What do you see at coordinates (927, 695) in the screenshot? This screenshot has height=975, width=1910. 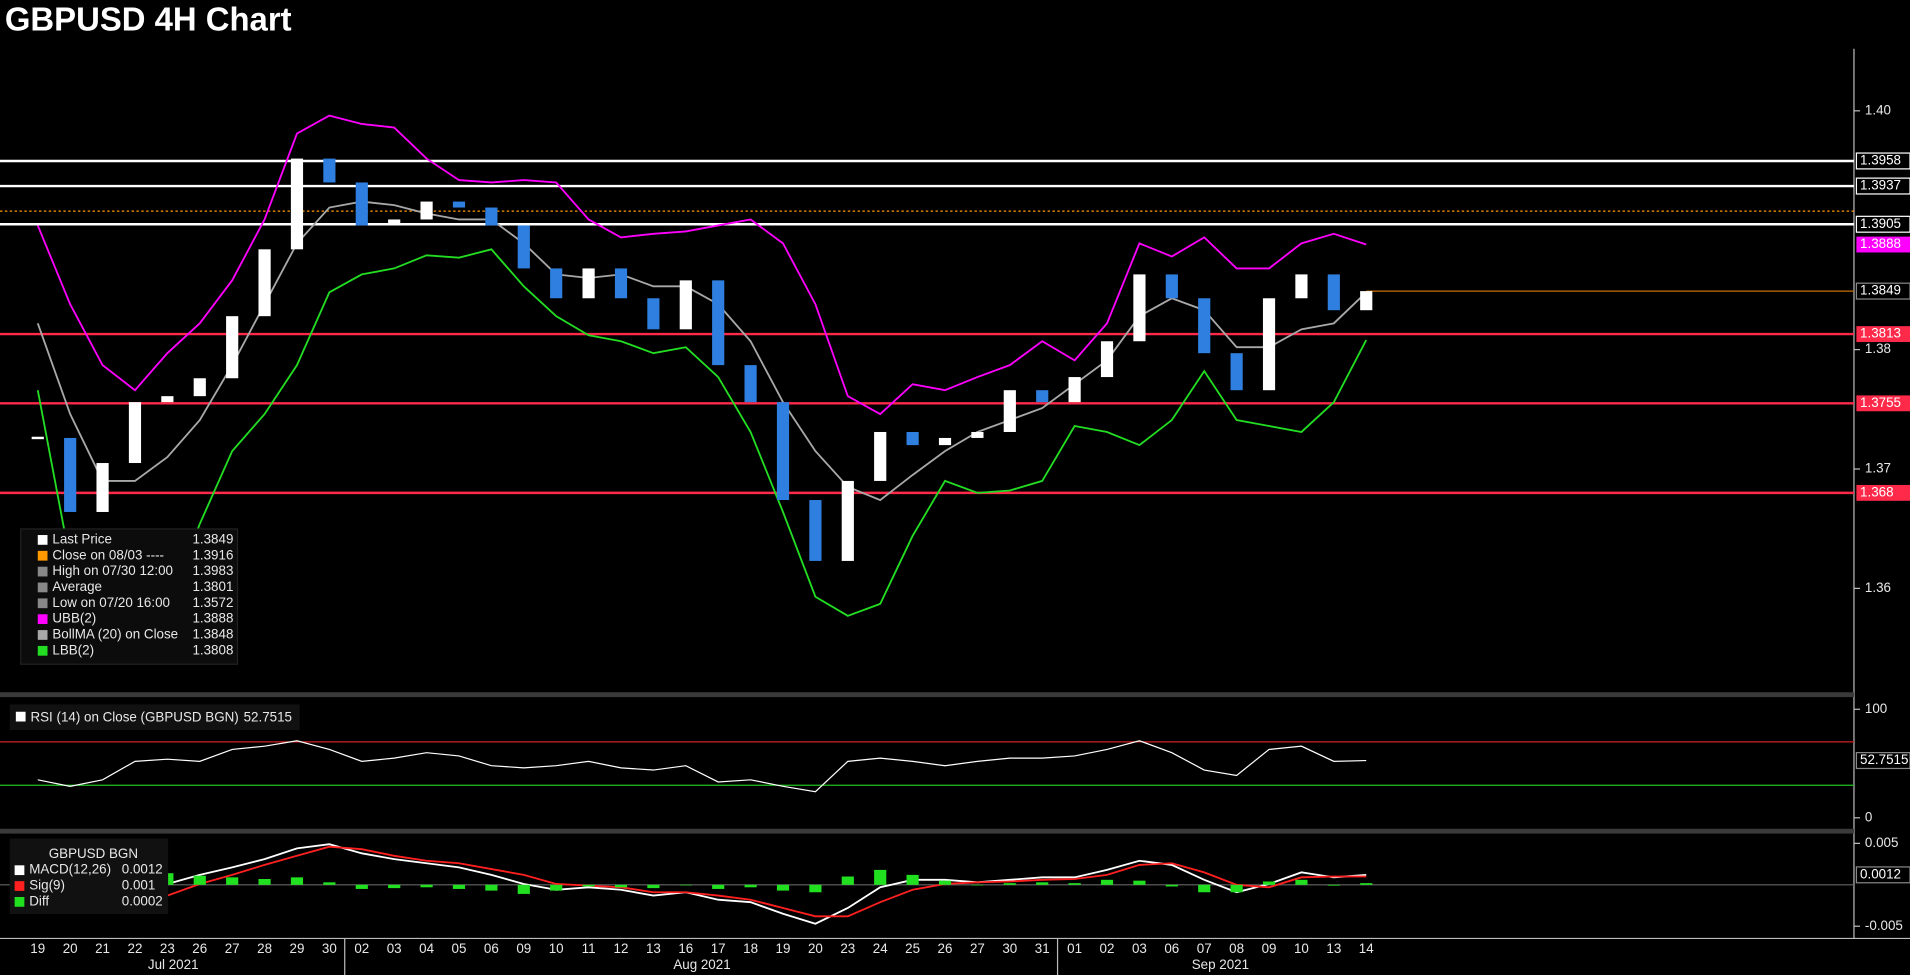 I see `panel-divider` at bounding box center [927, 695].